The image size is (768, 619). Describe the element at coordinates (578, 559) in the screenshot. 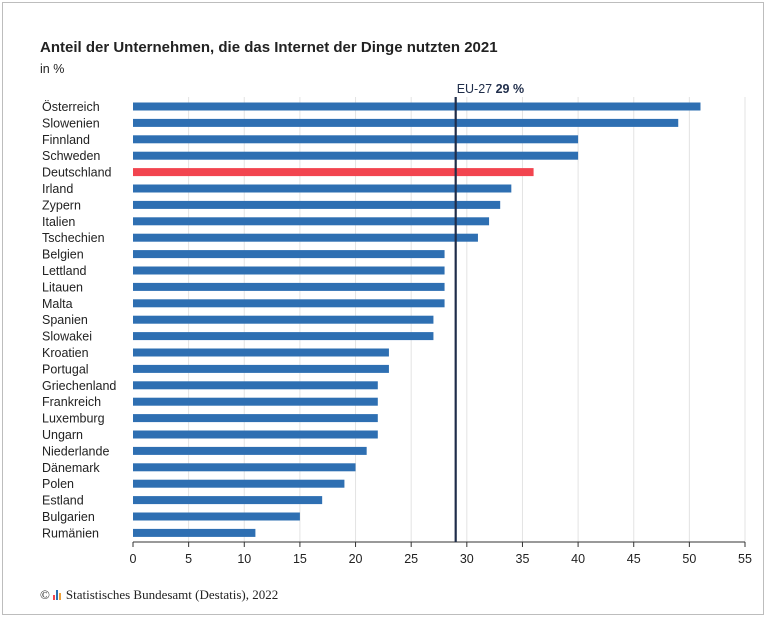

I see `x-tick-label: 40` at that location.